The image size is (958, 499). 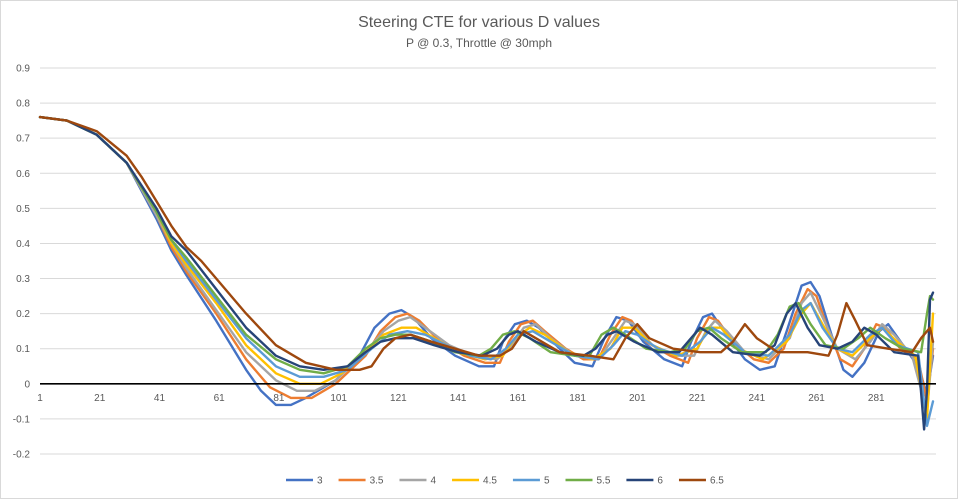 What do you see at coordinates (604, 481) in the screenshot?
I see `legend-label: 5.5` at bounding box center [604, 481].